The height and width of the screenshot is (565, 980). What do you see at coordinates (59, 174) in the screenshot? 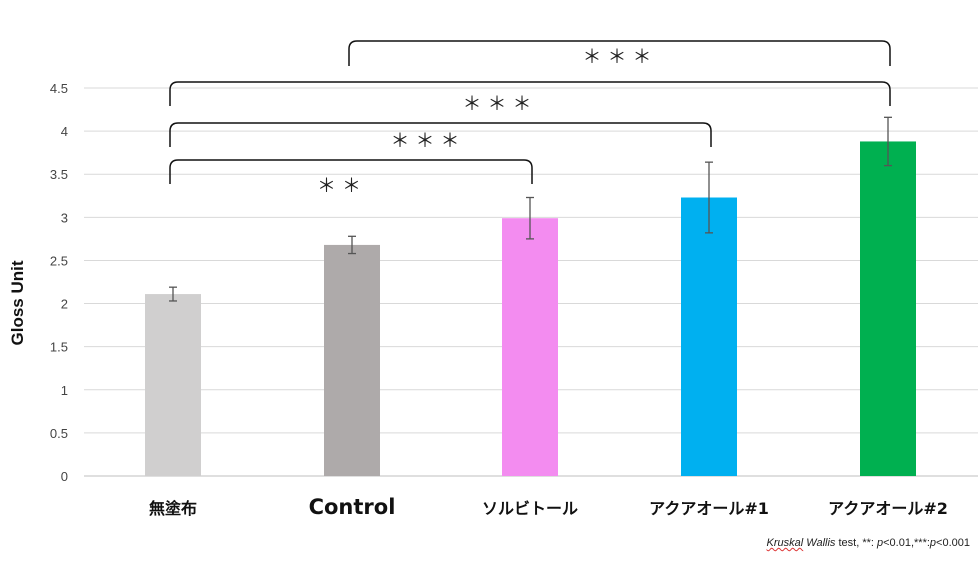
I see `y-tick-label: 3.5` at bounding box center [59, 174].